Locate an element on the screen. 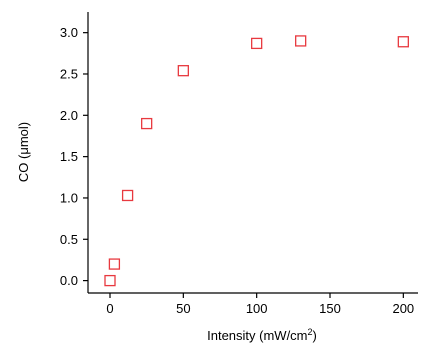 Image resolution: width=428 pixels, height=352 pixels. y-tick-label: 0.5 is located at coordinates (69, 239).